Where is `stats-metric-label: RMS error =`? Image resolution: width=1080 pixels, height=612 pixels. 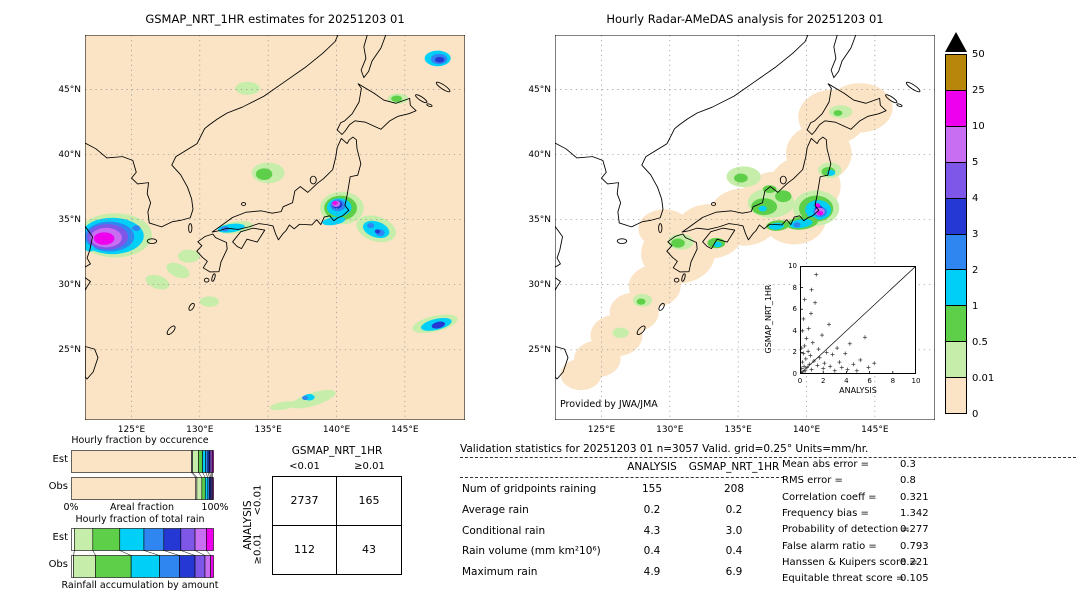
stats-metric-label: RMS error = is located at coordinates (812, 481).